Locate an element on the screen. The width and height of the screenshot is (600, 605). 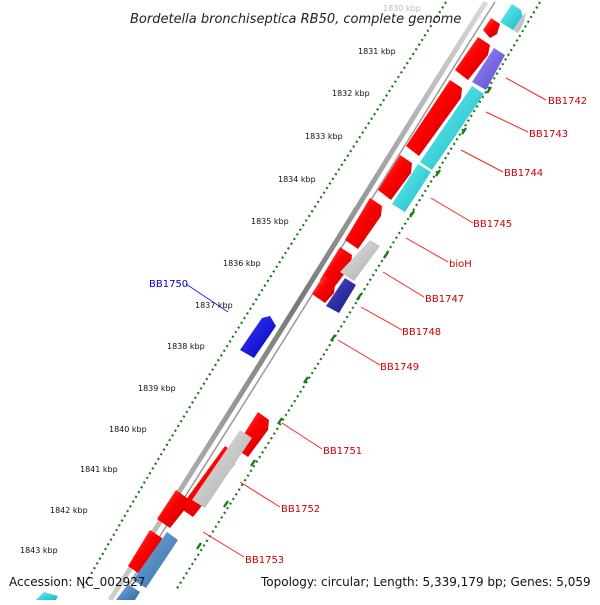
kbp-label: 1837 kbp is located at coordinates (214, 305).